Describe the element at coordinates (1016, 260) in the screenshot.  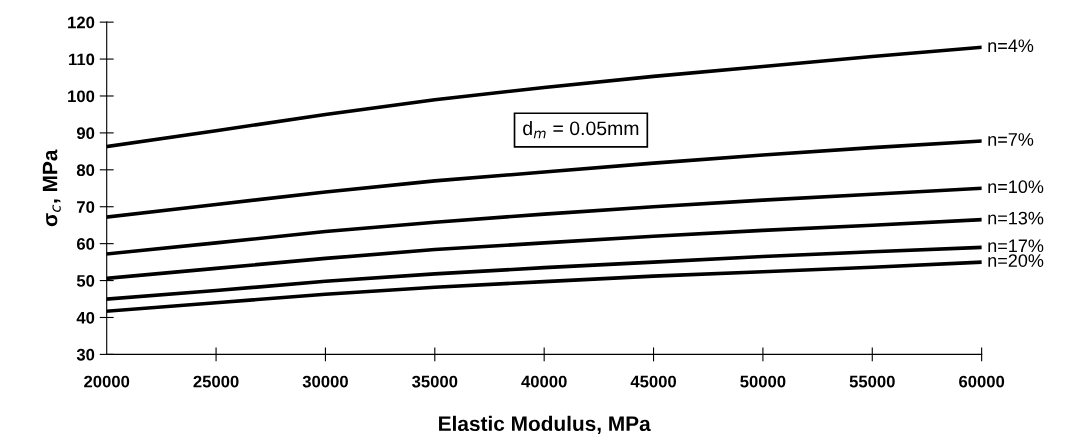
I see `series-label: n=20%` at that location.